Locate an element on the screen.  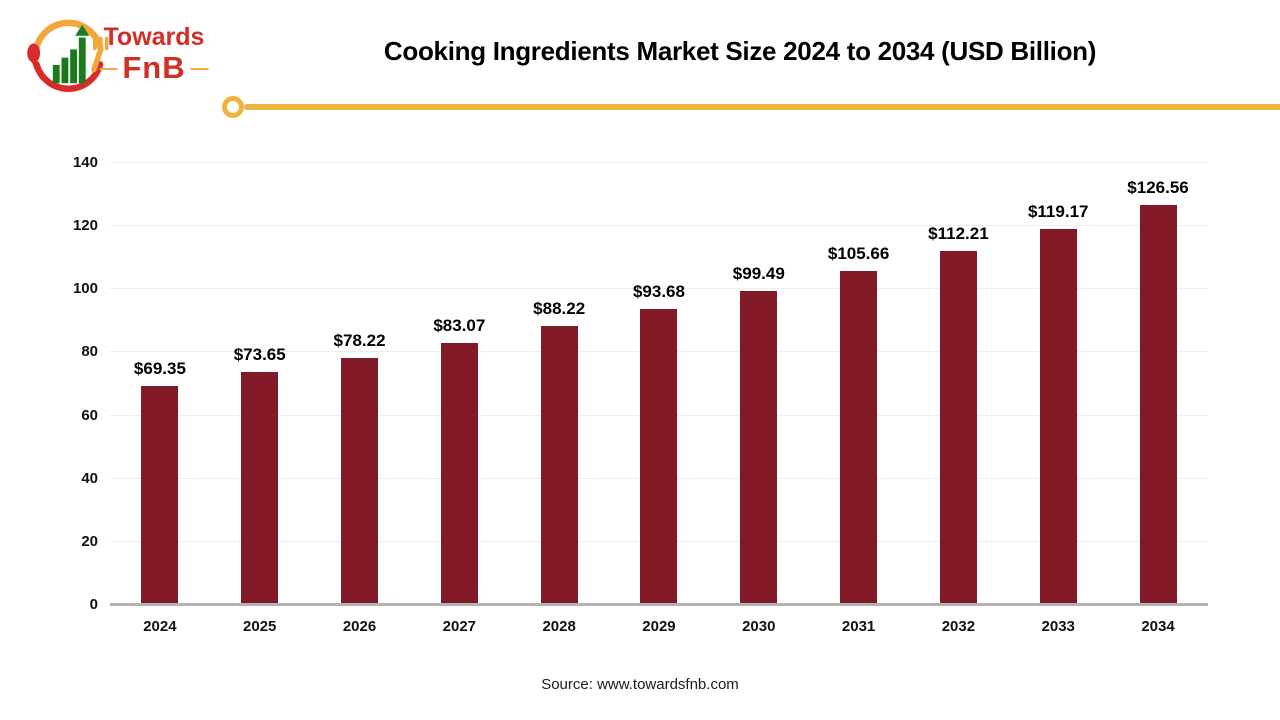
bar-column-2028: $88.22 is located at coordinates (559, 384).